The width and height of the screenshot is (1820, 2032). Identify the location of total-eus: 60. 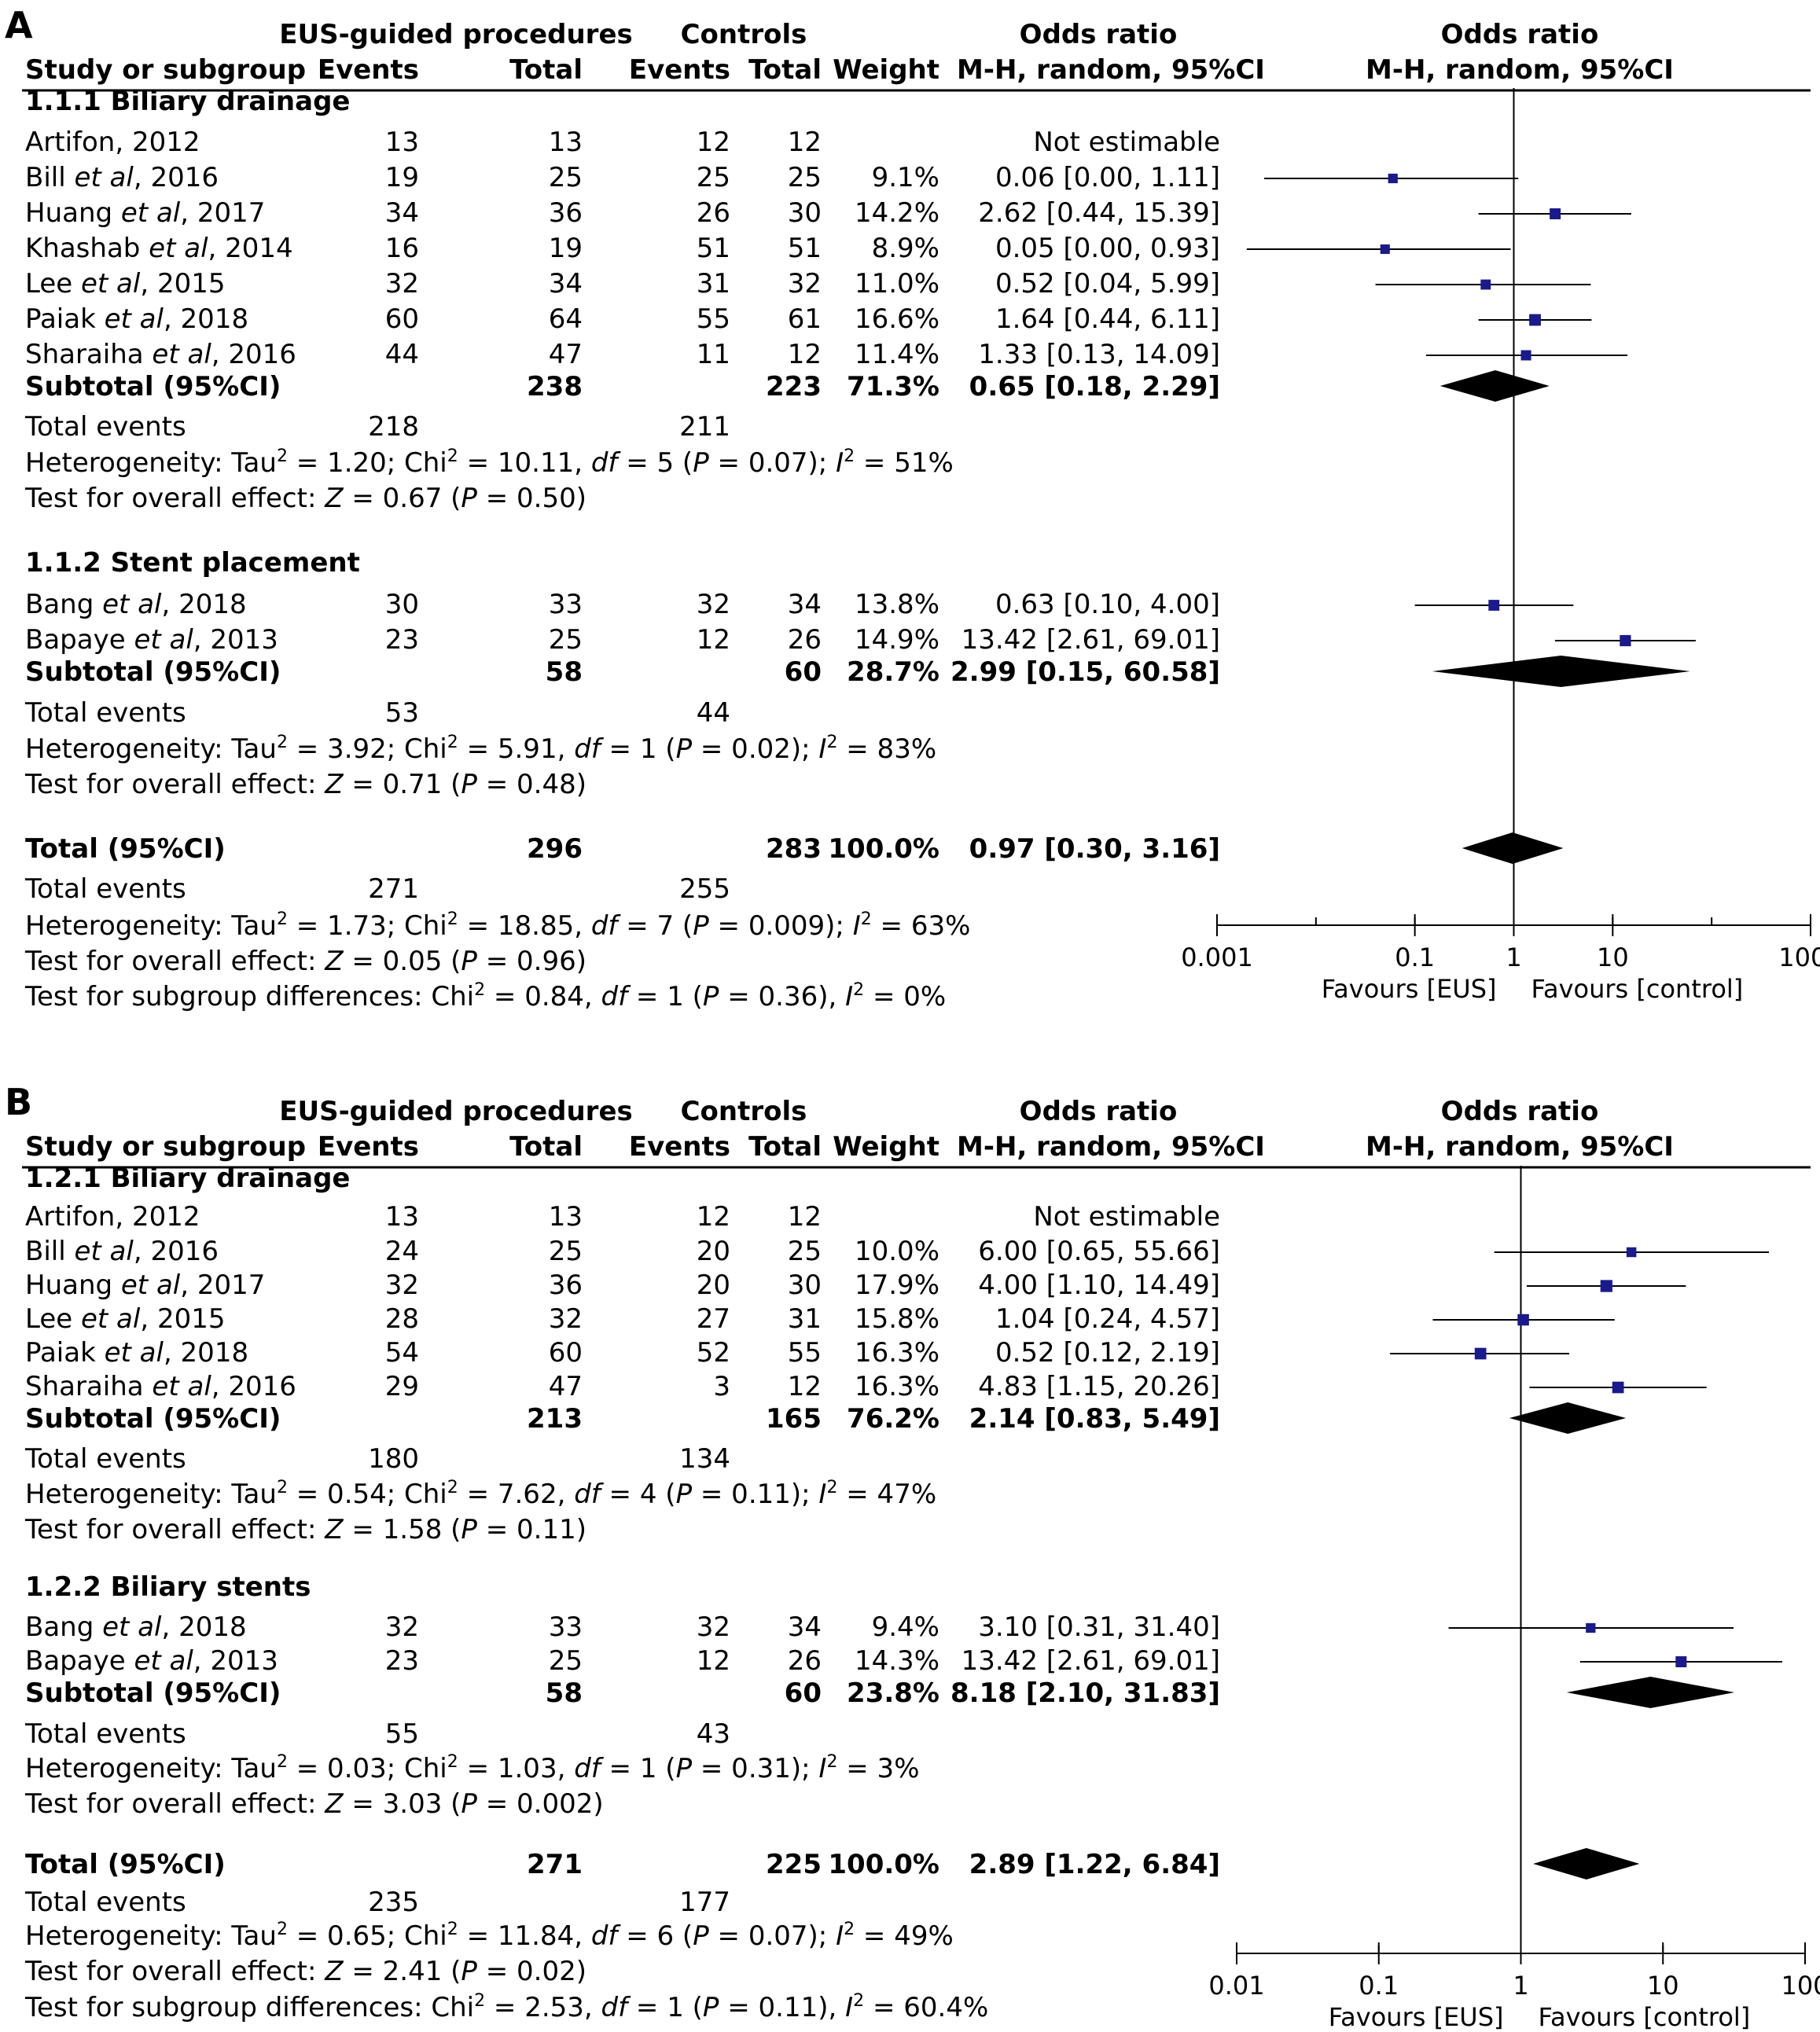
(566, 1353).